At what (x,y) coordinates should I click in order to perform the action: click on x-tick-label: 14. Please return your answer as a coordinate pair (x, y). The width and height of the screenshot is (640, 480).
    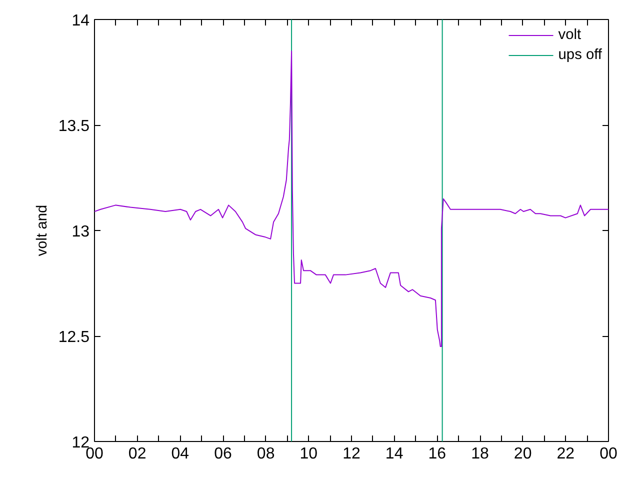
    Looking at the image, I should click on (394, 454).